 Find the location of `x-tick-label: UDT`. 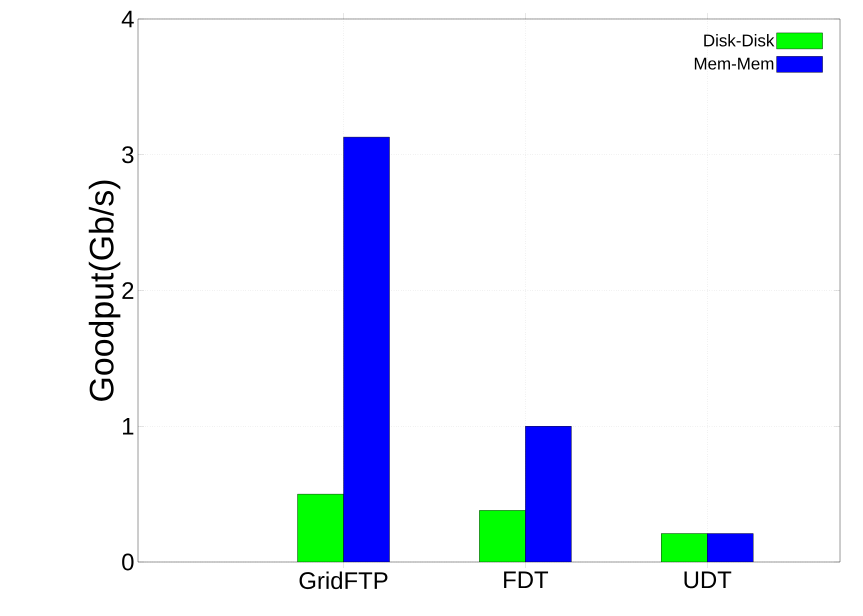

x-tick-label: UDT is located at coordinates (708, 580).